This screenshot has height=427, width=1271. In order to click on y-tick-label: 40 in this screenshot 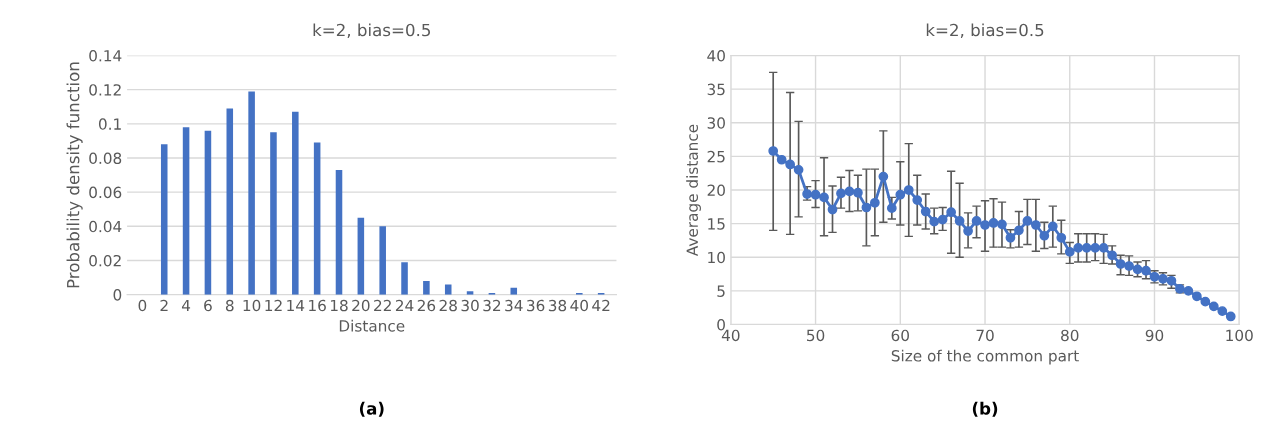, I will do `click(716, 55)`.